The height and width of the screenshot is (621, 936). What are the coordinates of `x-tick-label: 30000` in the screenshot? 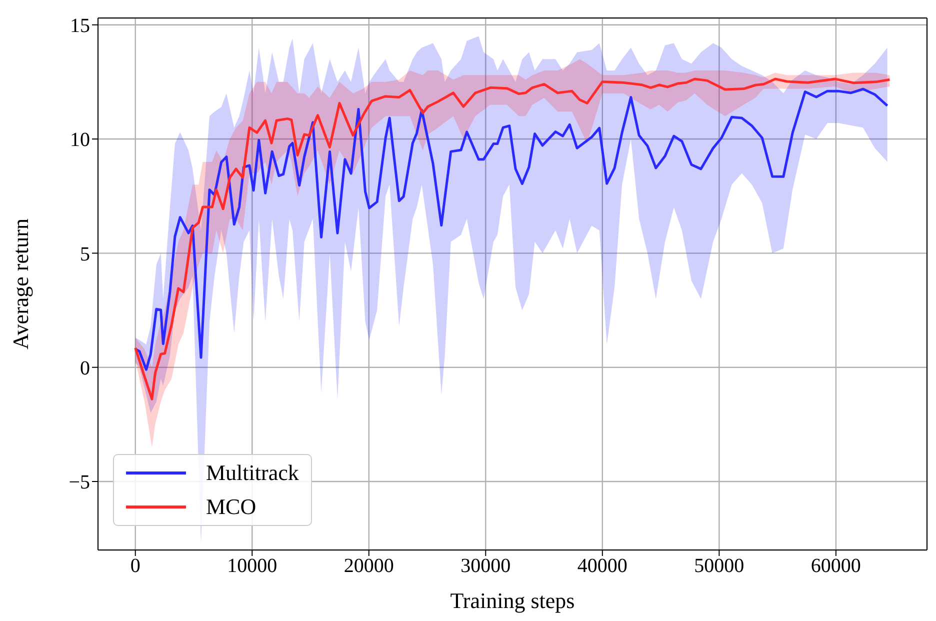 It's located at (485, 566).